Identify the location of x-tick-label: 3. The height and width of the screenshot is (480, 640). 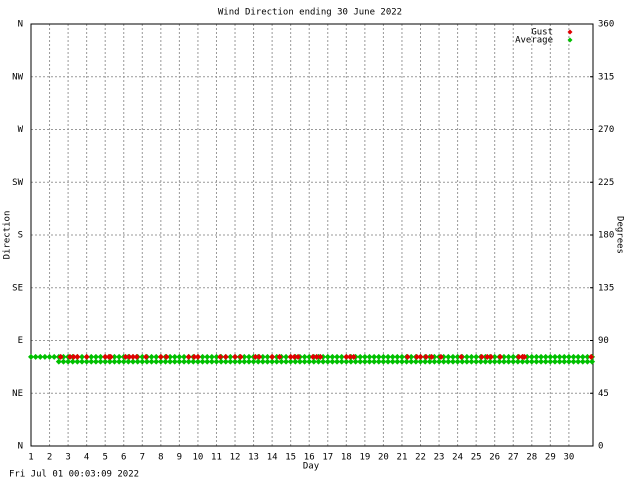
(67, 458).